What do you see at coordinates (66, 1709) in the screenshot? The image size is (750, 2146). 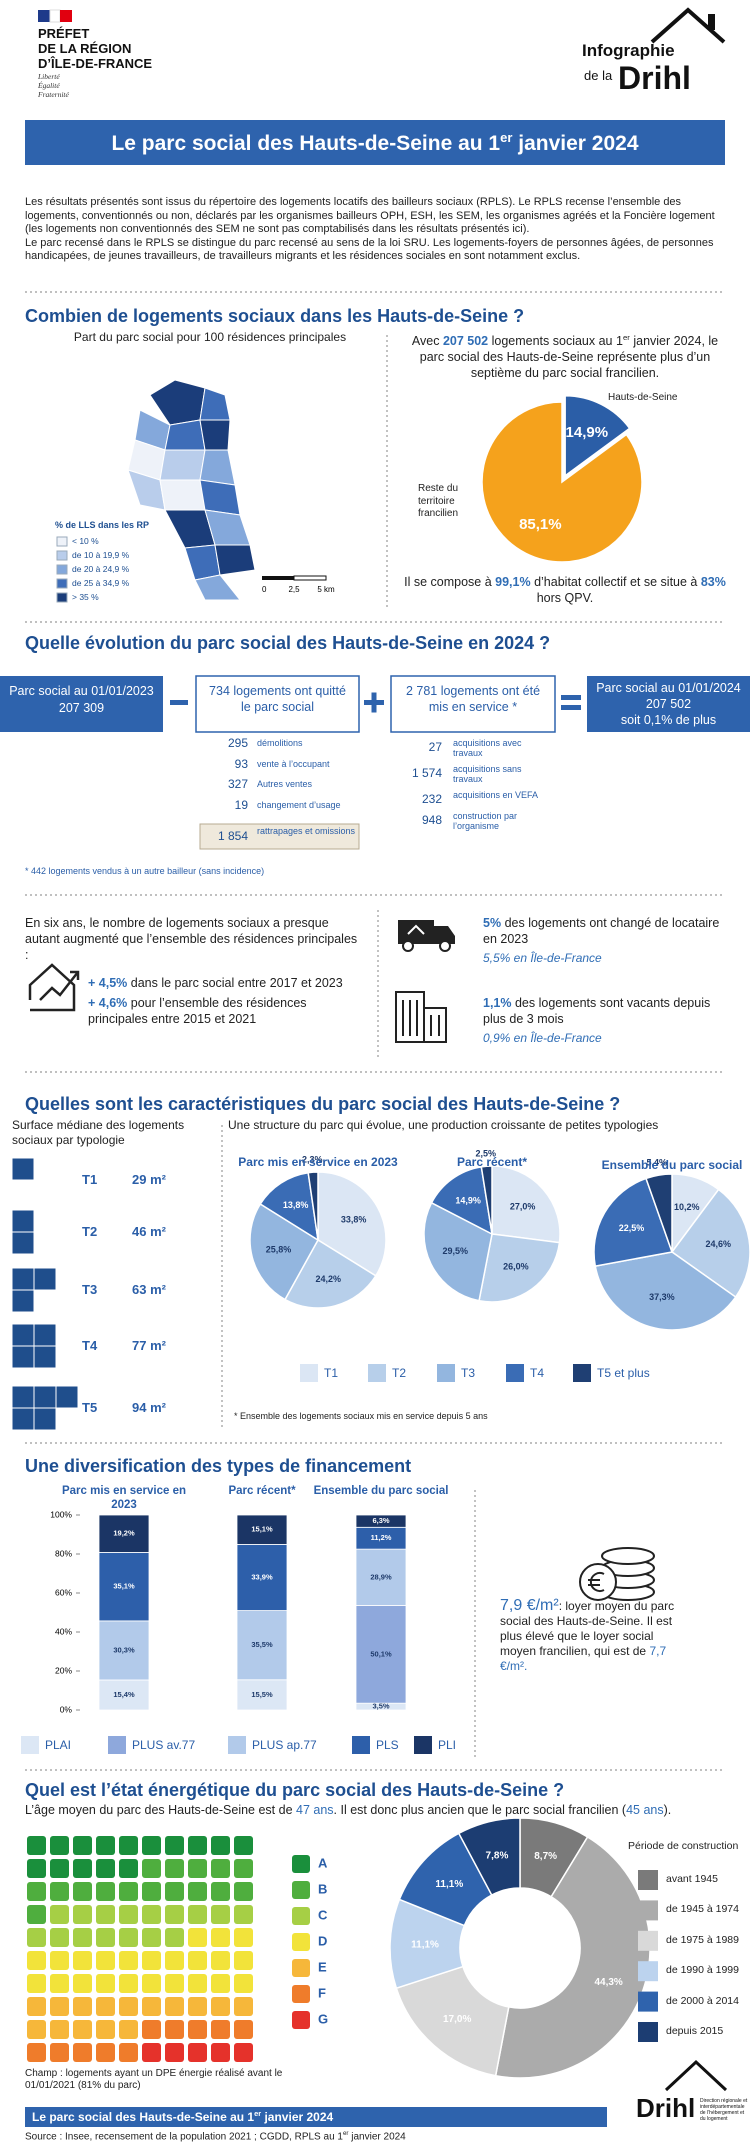 I see `y-tick-label: 0%` at bounding box center [66, 1709].